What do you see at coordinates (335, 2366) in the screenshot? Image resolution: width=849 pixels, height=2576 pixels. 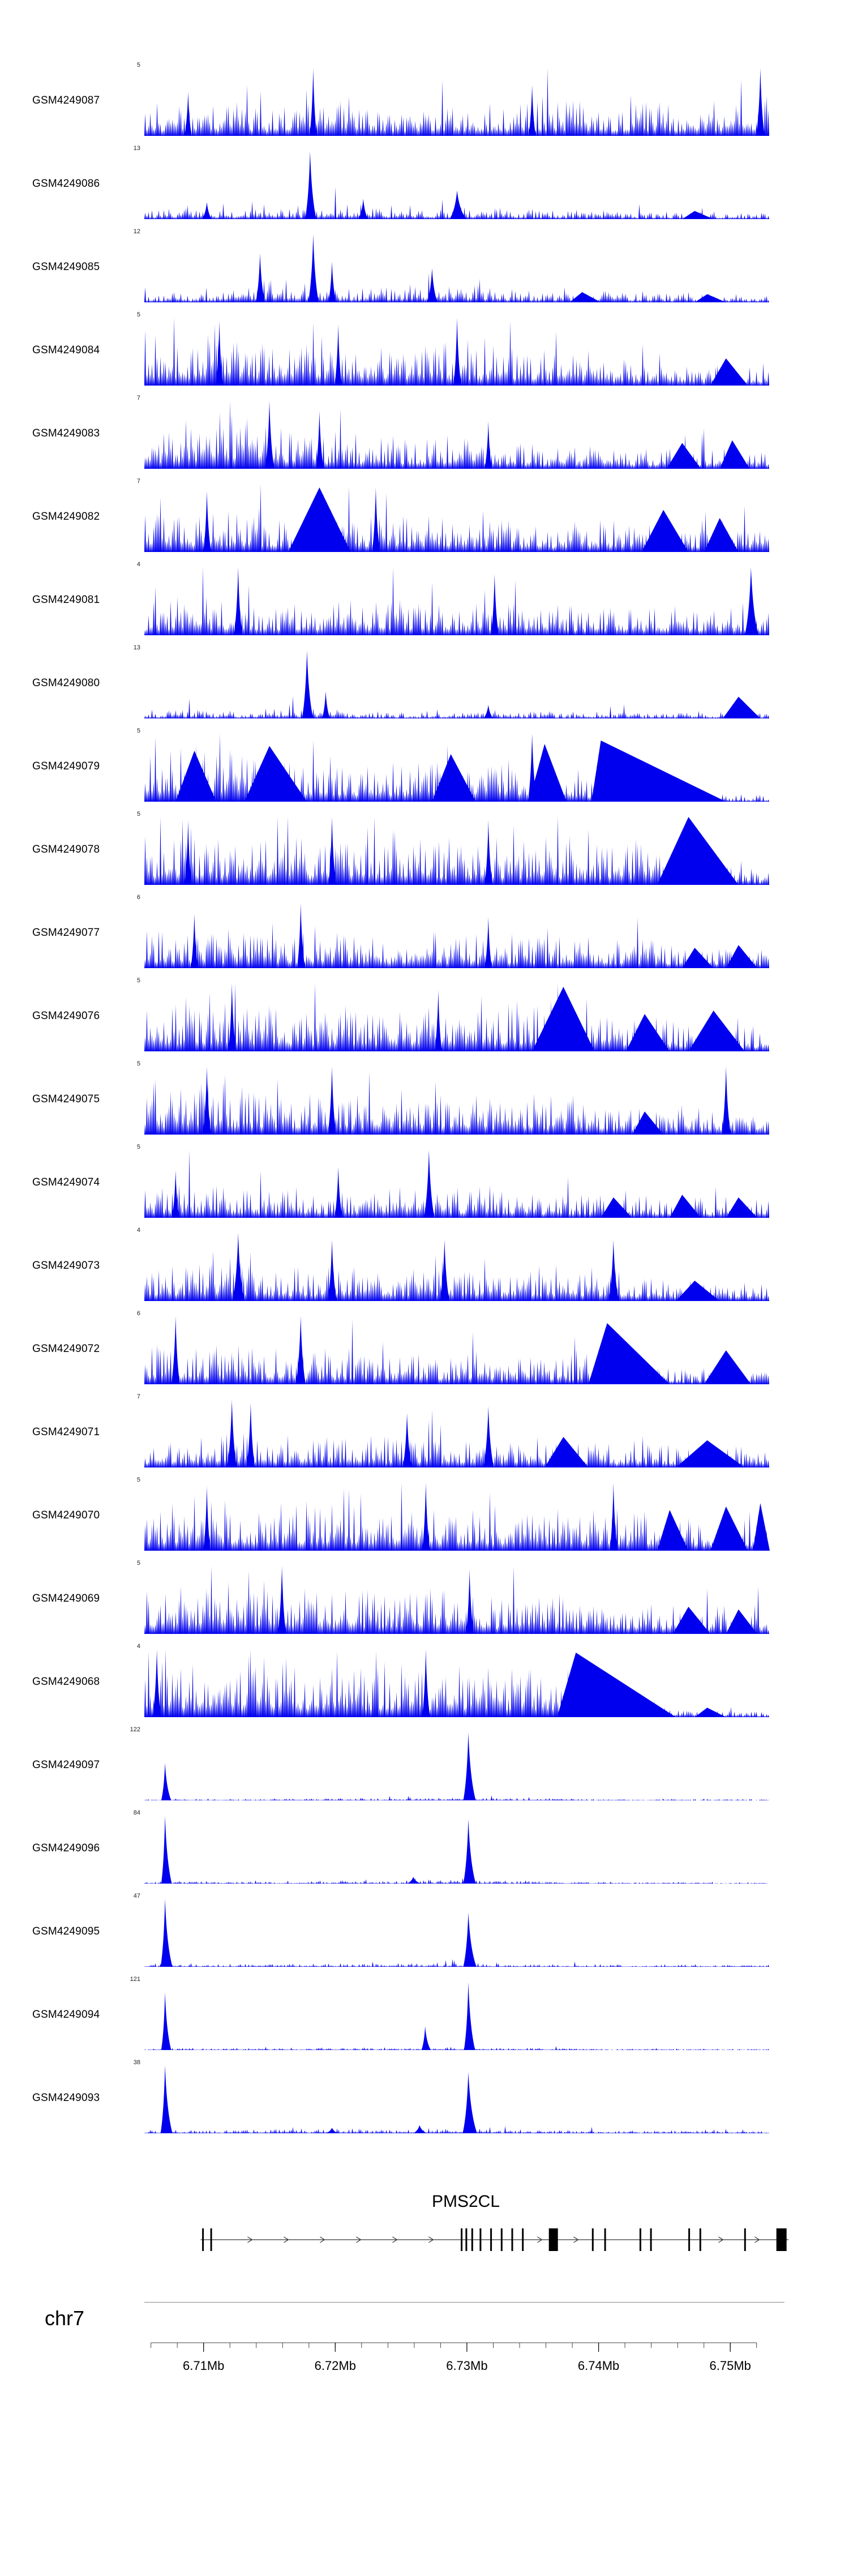 I see `major-tick-label: 6.72Mb` at bounding box center [335, 2366].